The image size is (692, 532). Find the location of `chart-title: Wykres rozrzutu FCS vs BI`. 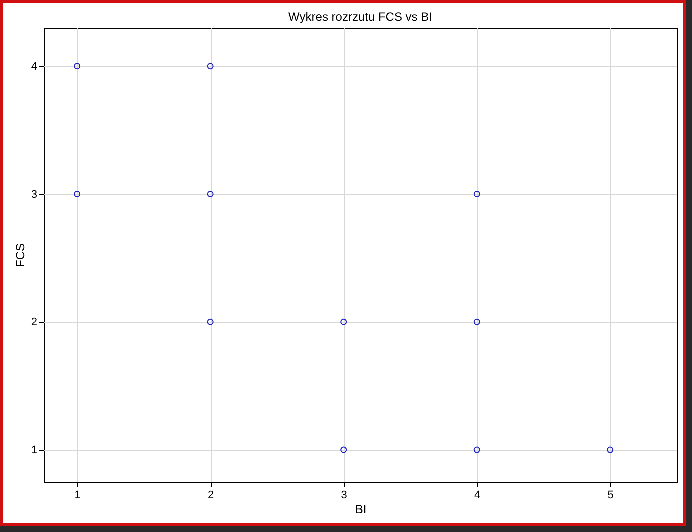

chart-title: Wykres rozrzutu FCS vs BI is located at coordinates (360, 17).